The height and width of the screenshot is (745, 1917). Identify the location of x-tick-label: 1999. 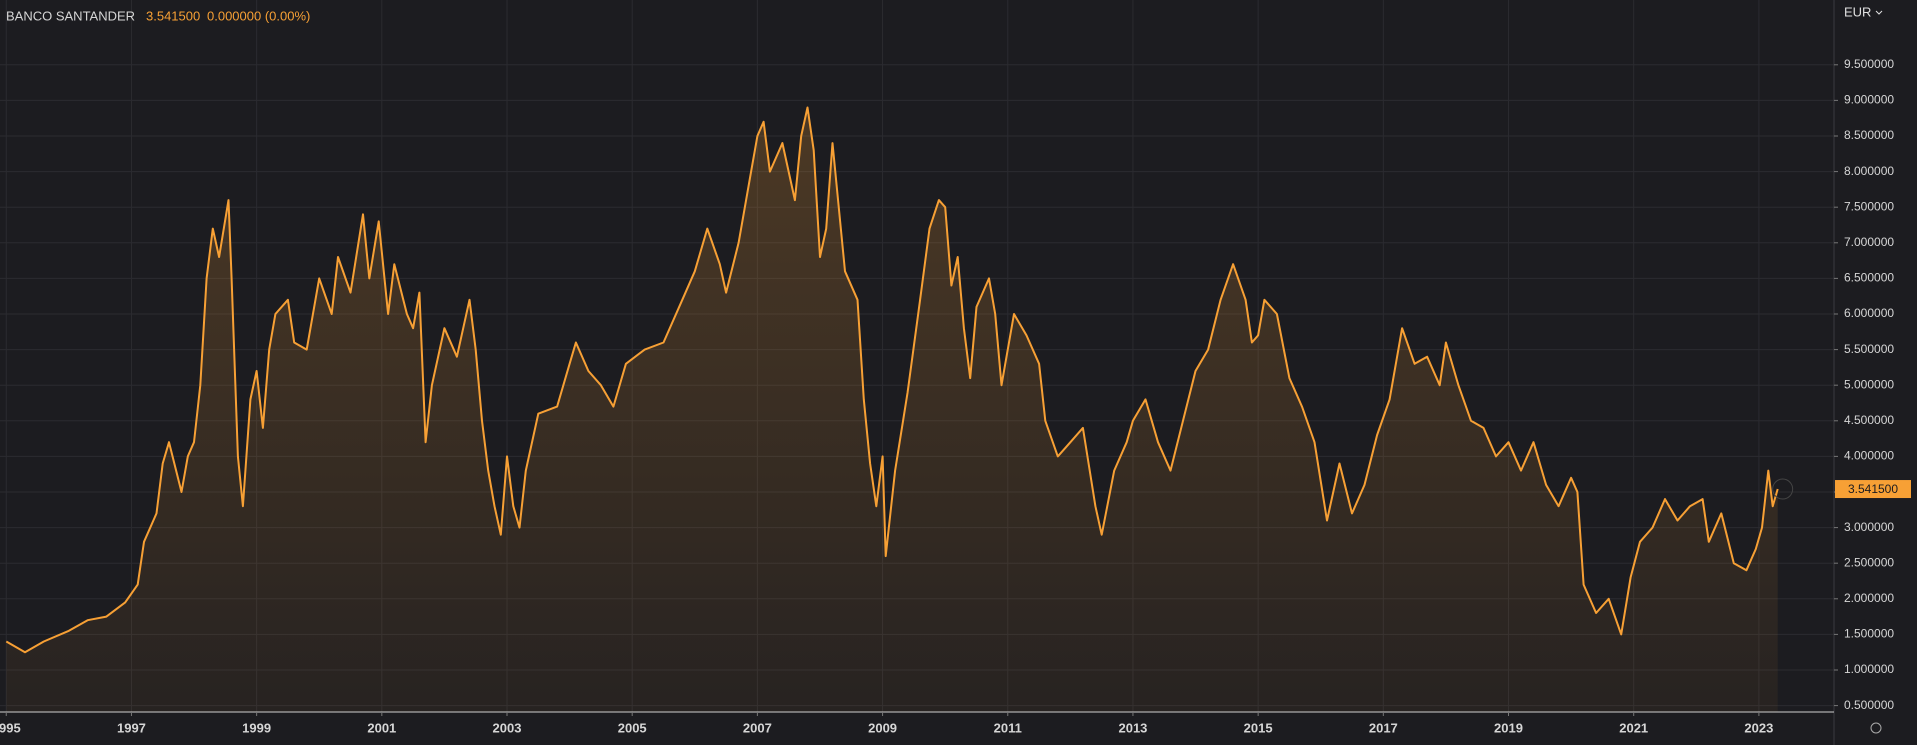
(256, 727).